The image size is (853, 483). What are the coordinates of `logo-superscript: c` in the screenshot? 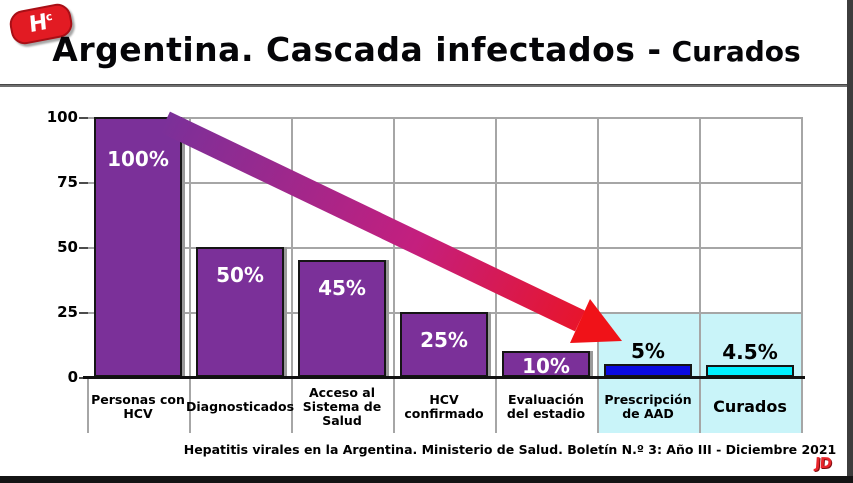 It's located at (49, 16).